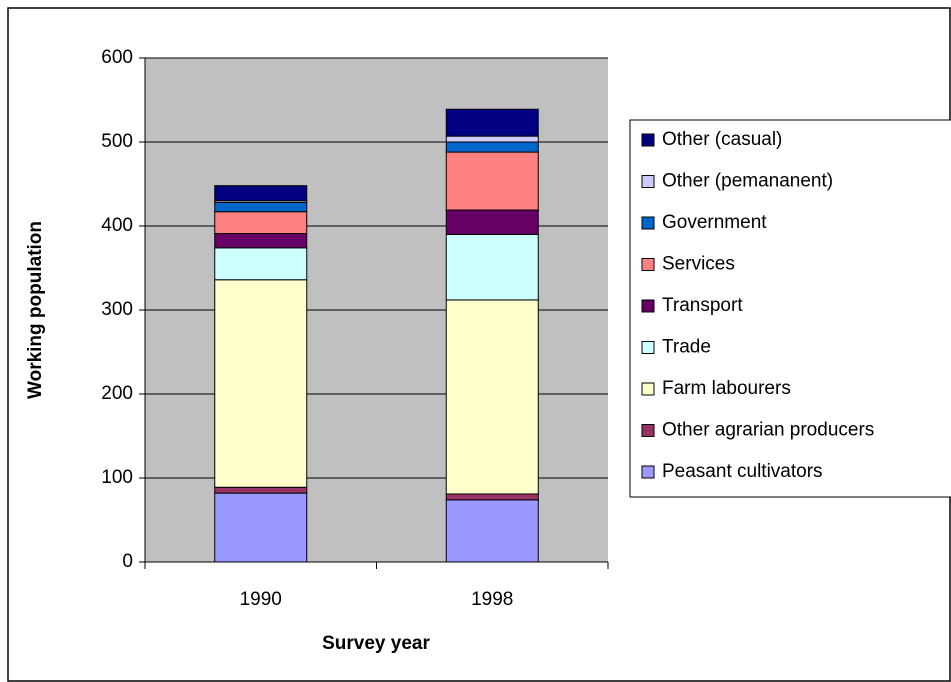  Describe the element at coordinates (117, 57) in the screenshot. I see `y-tick-label: 600` at that location.